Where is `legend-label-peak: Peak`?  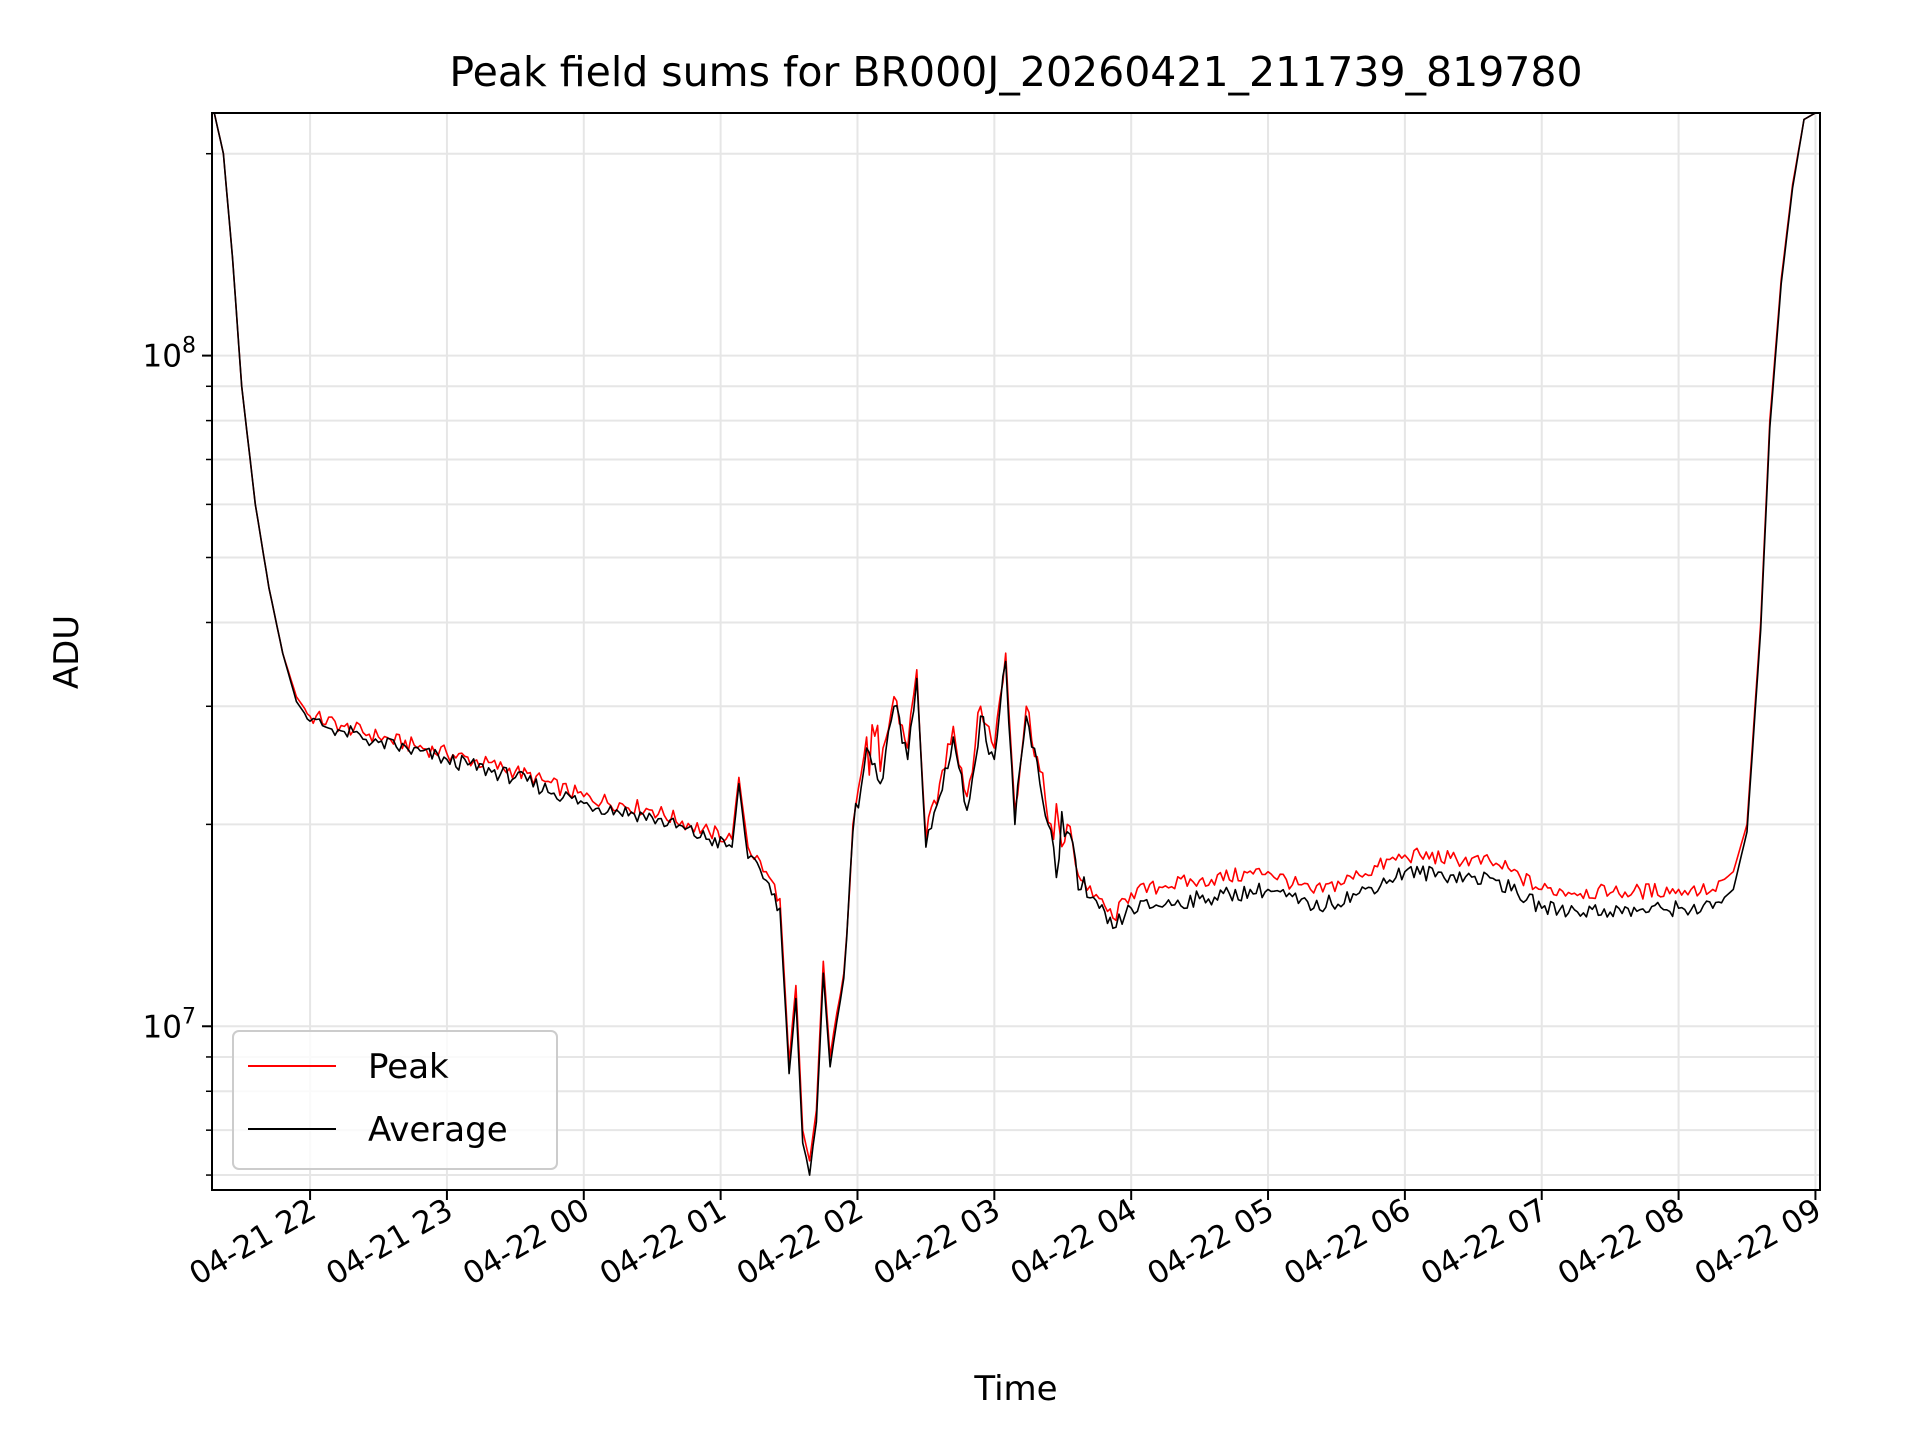 legend-label-peak: Peak is located at coordinates (408, 1067).